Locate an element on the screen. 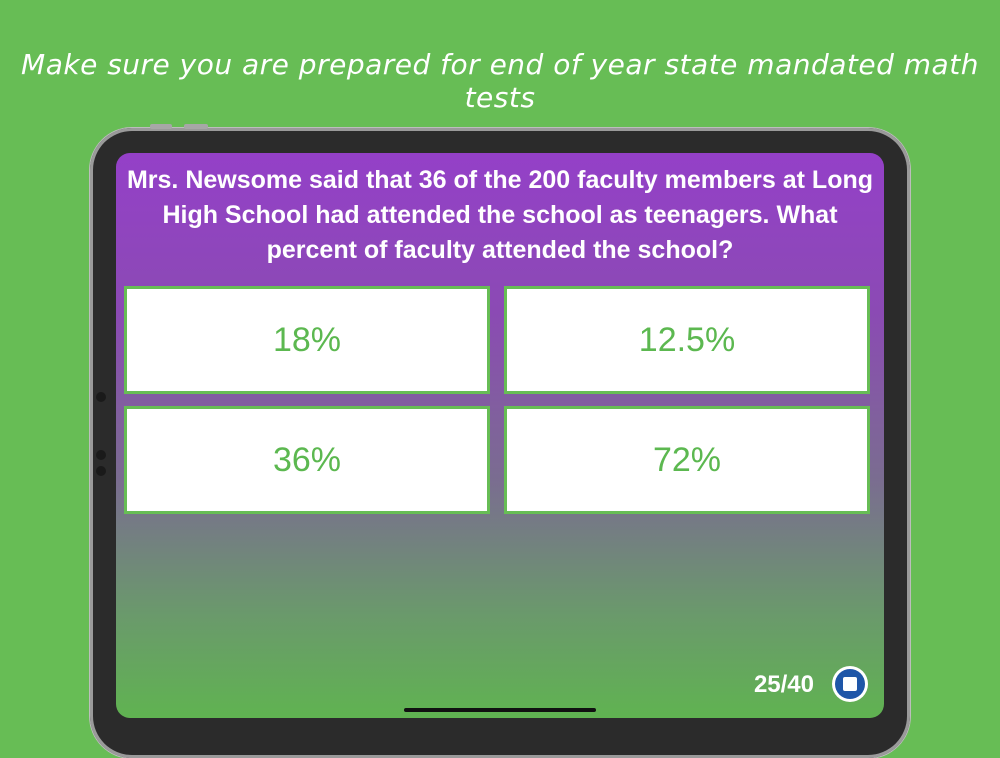  stop-icon is located at coordinates (850, 684).